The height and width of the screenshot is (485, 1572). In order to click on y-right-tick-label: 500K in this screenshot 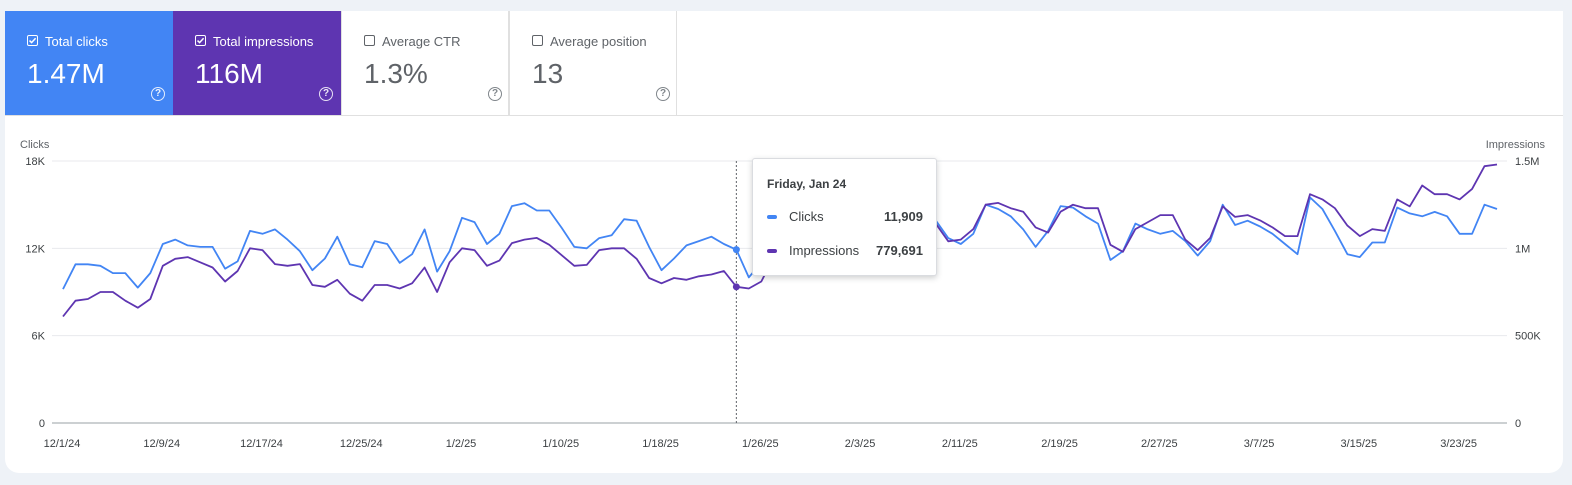, I will do `click(1528, 337)`.